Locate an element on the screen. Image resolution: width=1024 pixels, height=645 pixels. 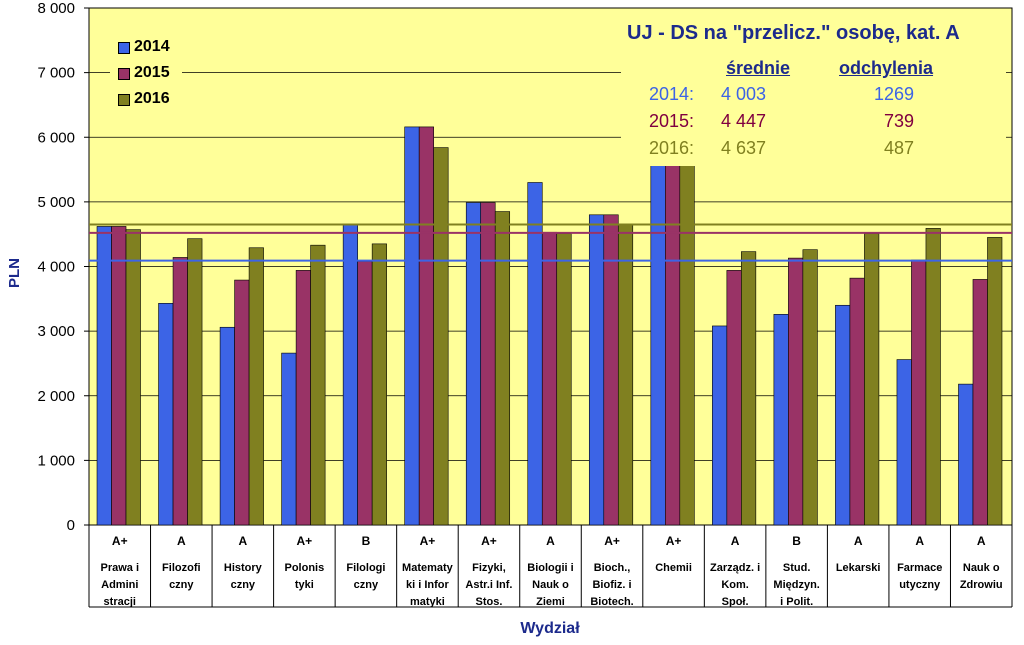
category-name-label: Filozofi is located at coordinates (181, 568).